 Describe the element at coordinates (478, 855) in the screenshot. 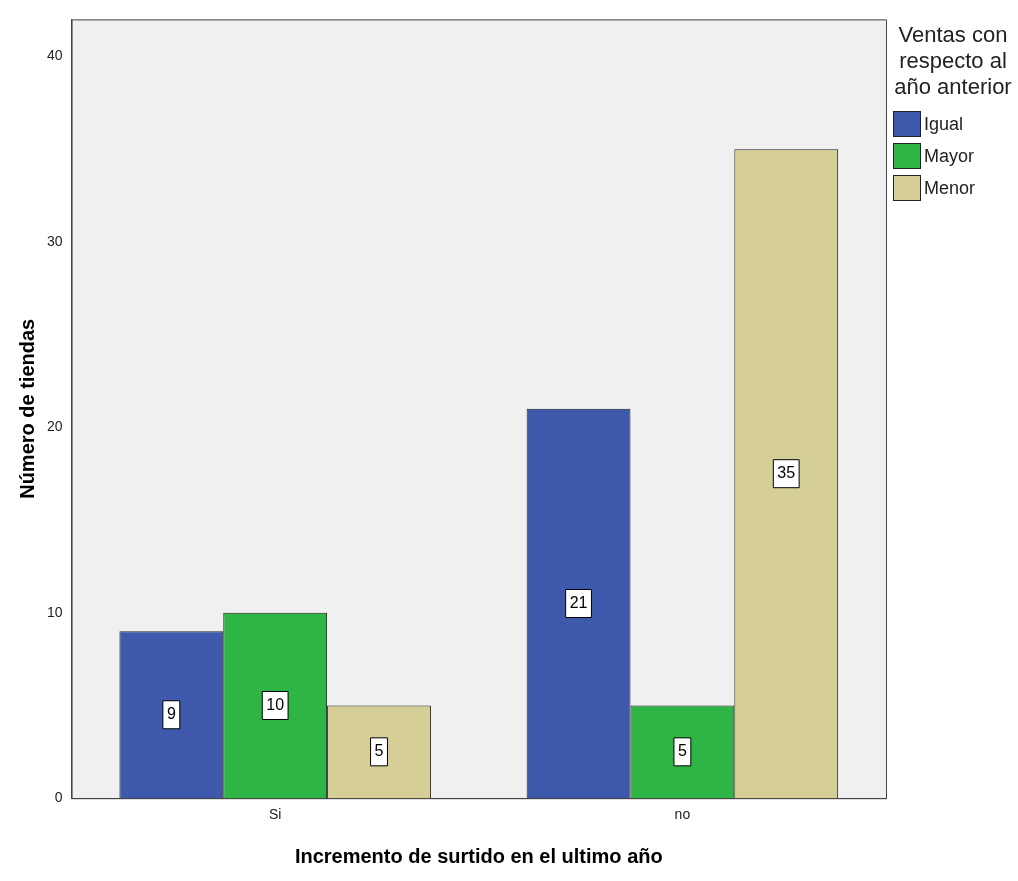

I see `x-axis-title: Incremento de surtido en el ultimo año` at that location.